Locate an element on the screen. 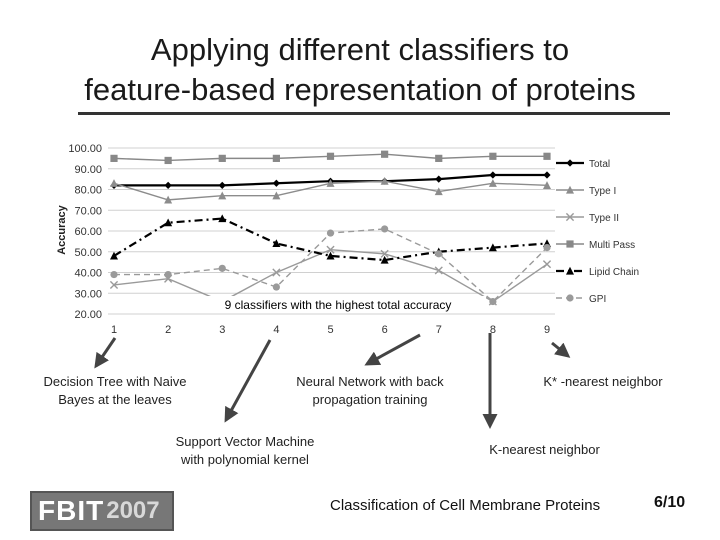 Image resolution: width=720 pixels, height=540 pixels. logo-text: FBIT is located at coordinates (71, 510).